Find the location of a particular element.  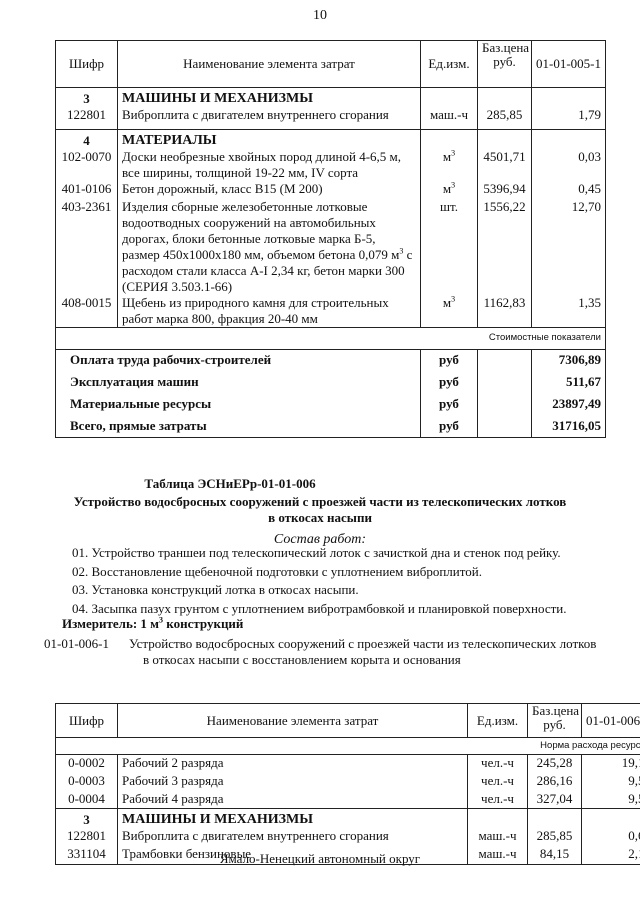

price-cell: 245,28 is located at coordinates (554, 763).